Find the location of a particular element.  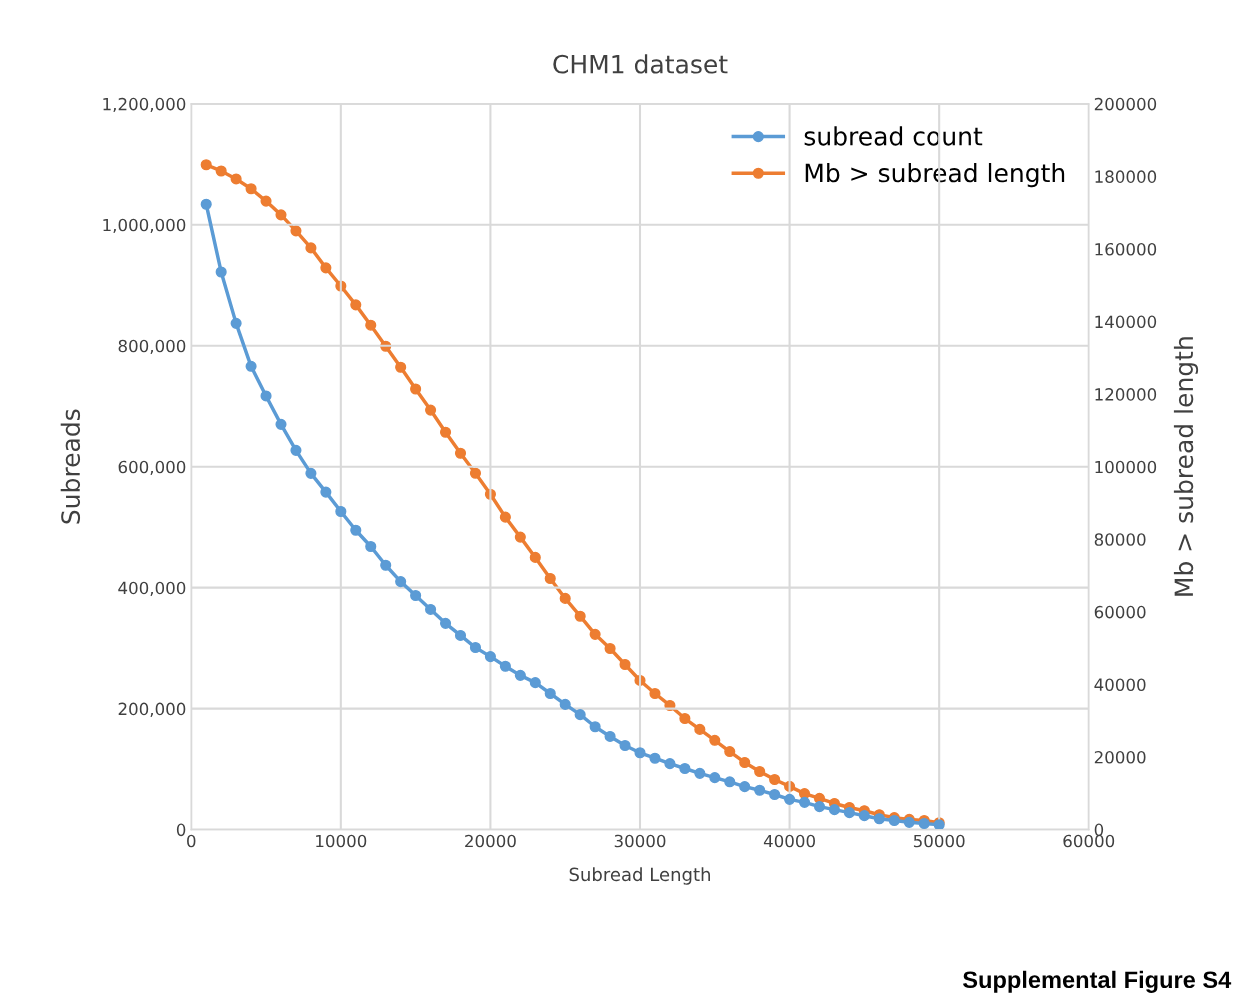

y-tick-label: 0 is located at coordinates (181, 830).